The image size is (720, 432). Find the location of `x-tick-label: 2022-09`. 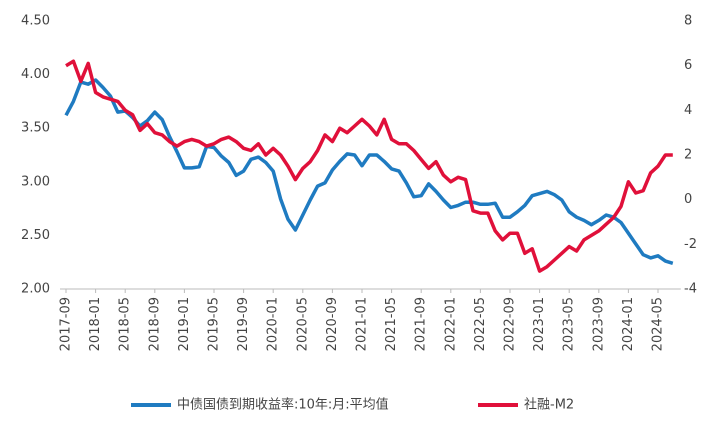

x-tick-label: 2022-09 is located at coordinates (510, 324).